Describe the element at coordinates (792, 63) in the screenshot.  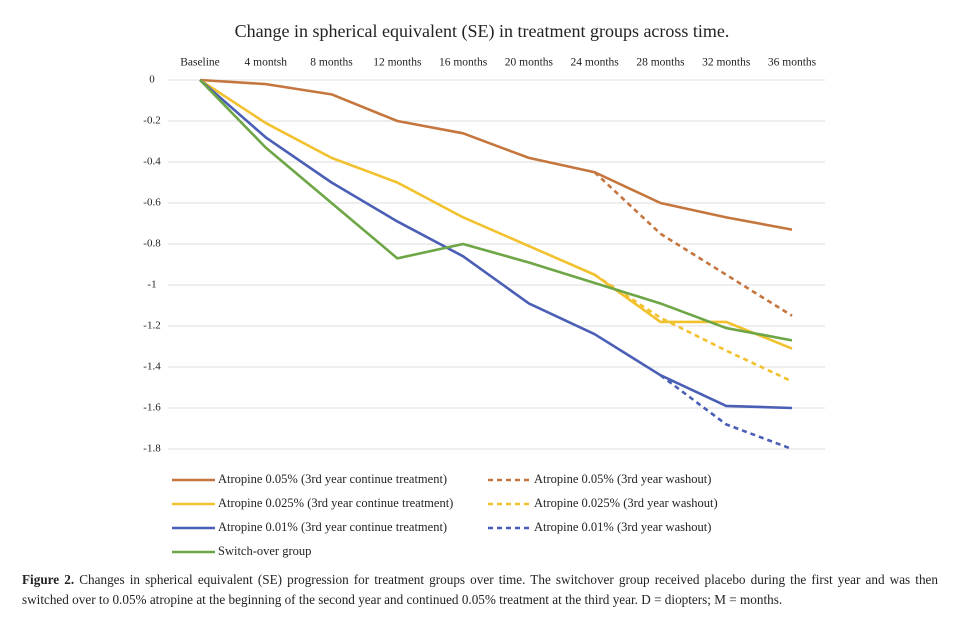
I see `x-tick-label: 36 months` at that location.